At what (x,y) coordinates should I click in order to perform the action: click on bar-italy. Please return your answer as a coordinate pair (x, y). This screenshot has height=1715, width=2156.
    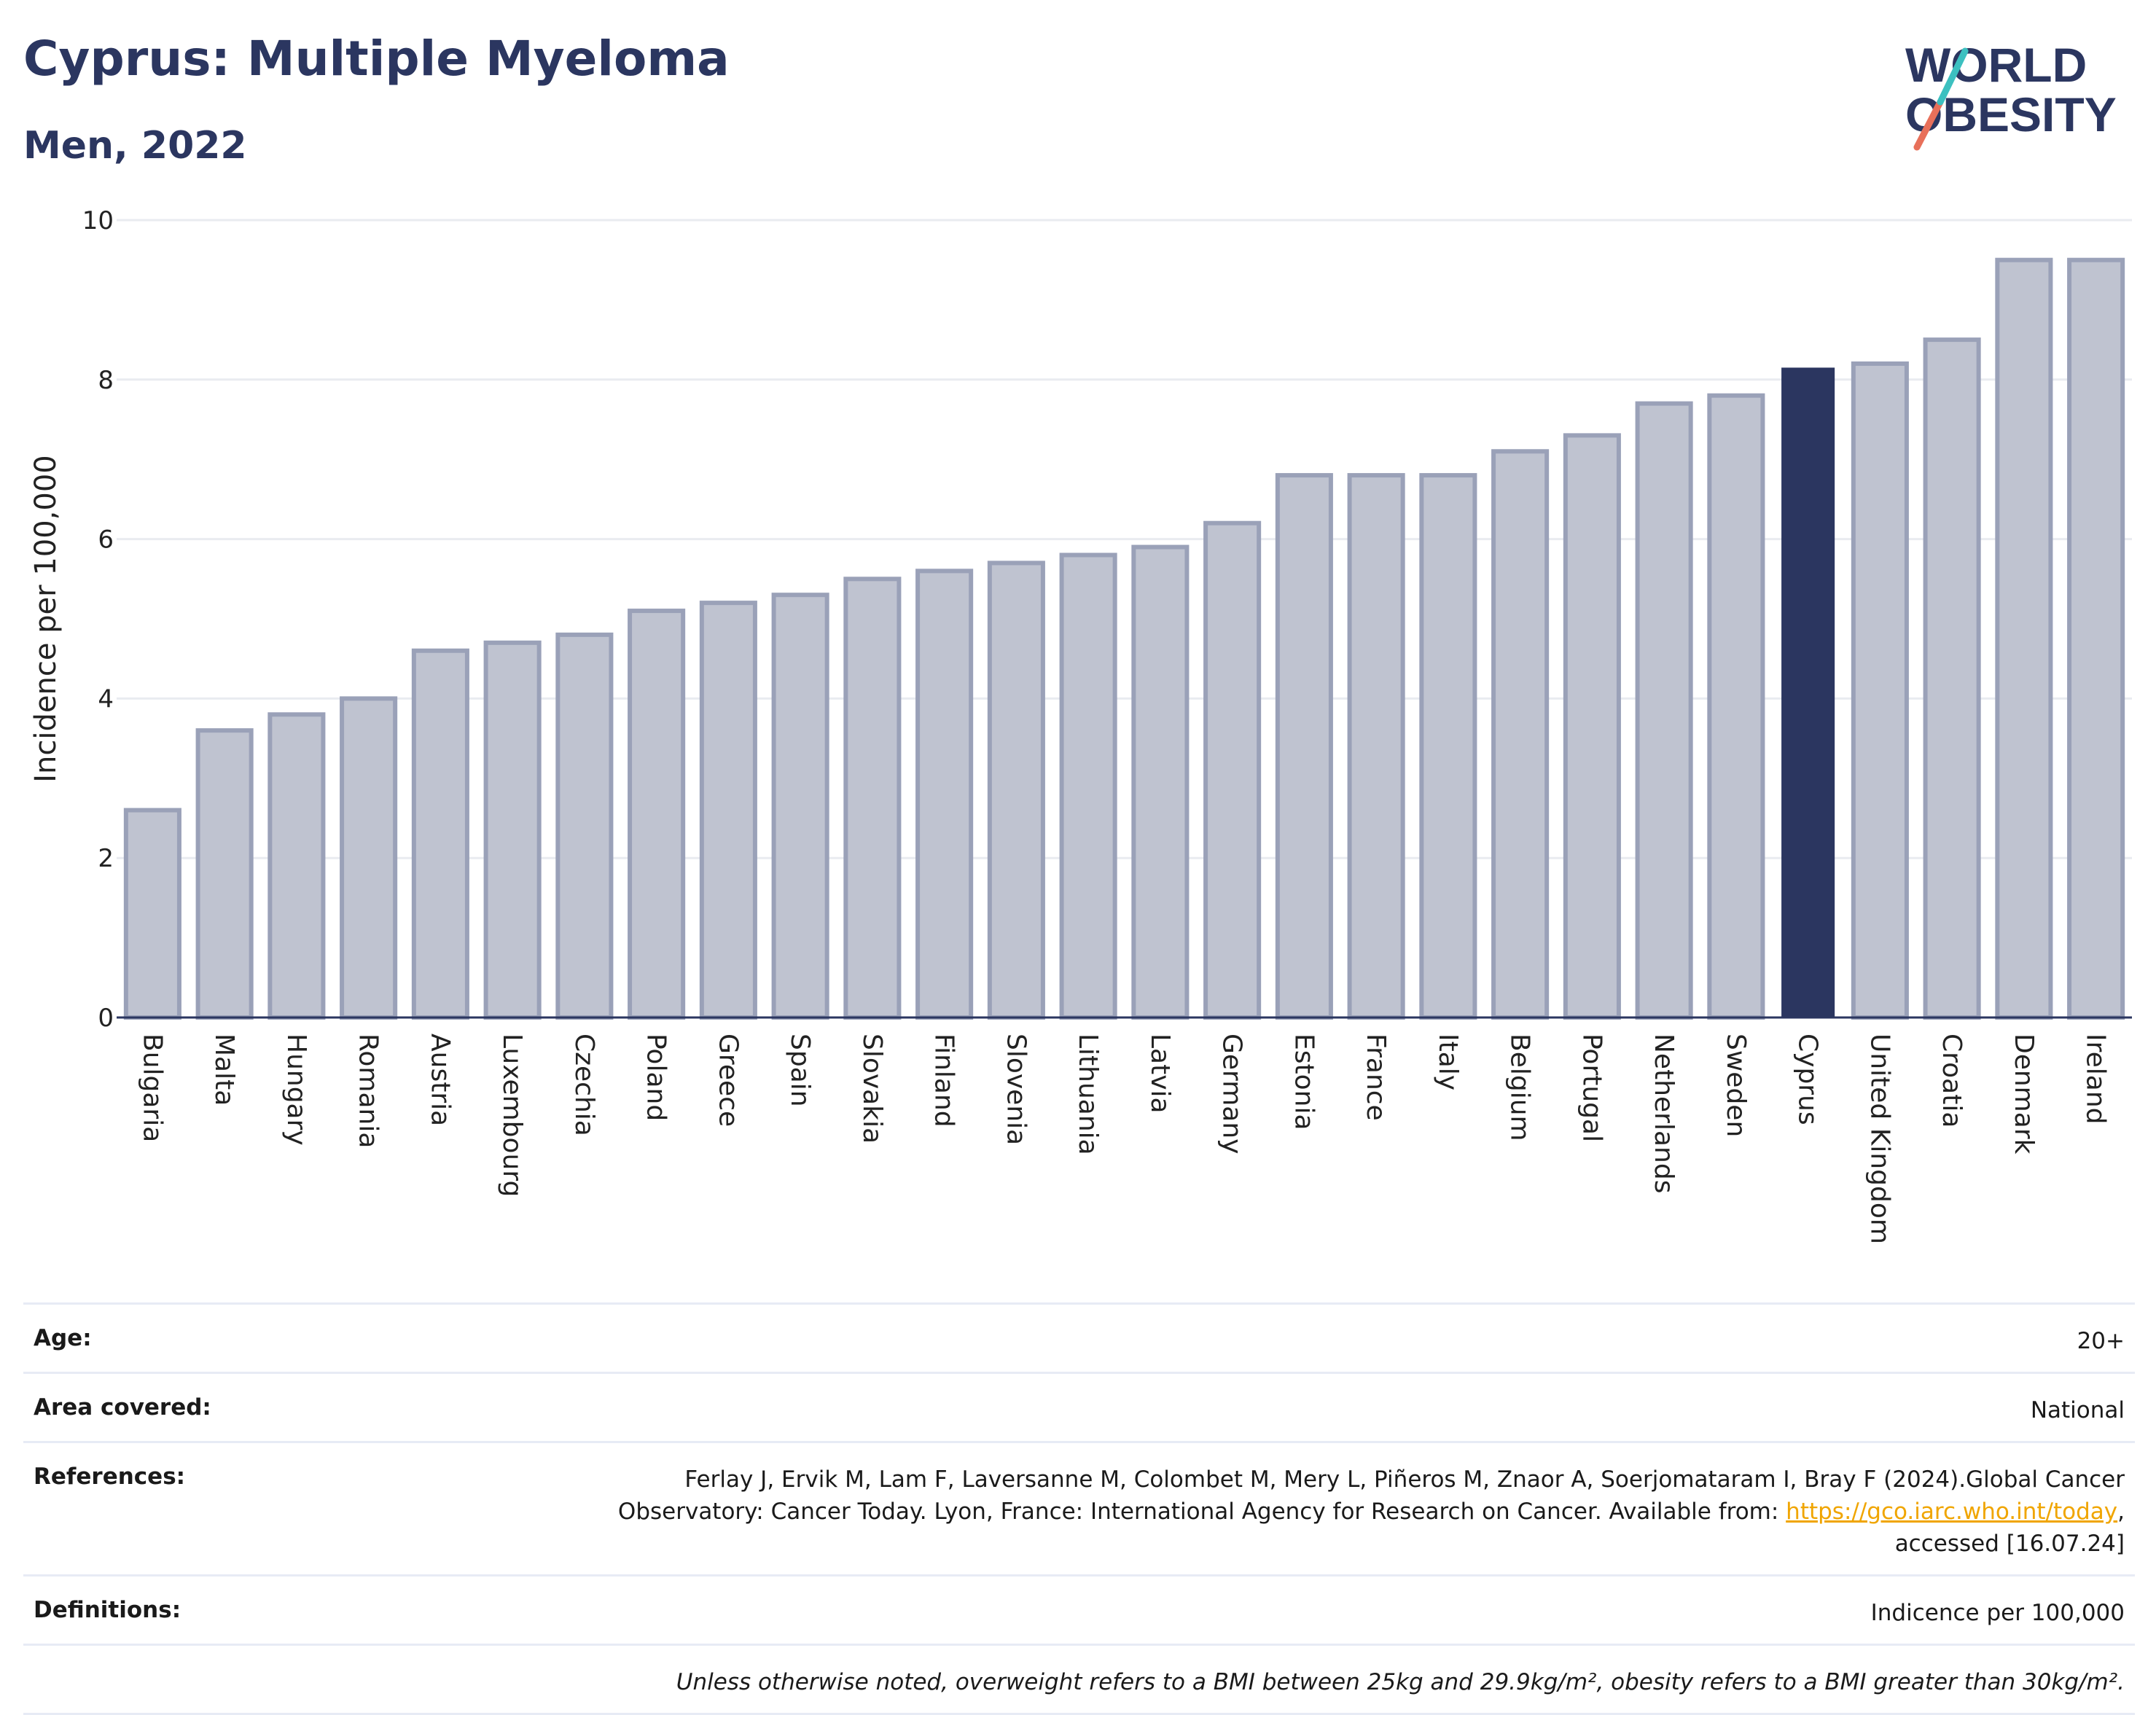
    Looking at the image, I should click on (1448, 746).